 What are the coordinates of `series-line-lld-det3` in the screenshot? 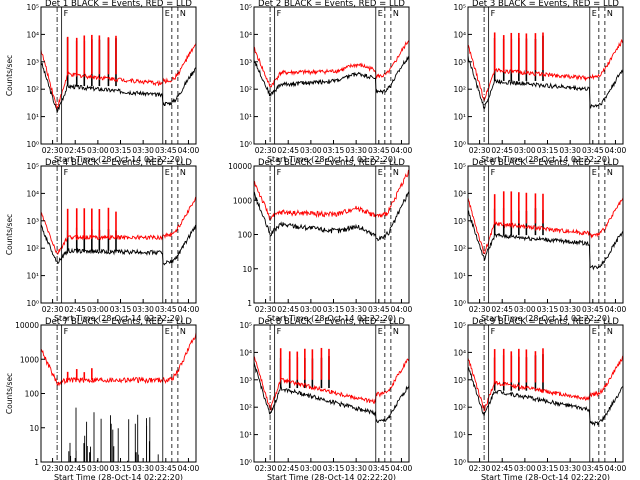 It's located at (545, 70).